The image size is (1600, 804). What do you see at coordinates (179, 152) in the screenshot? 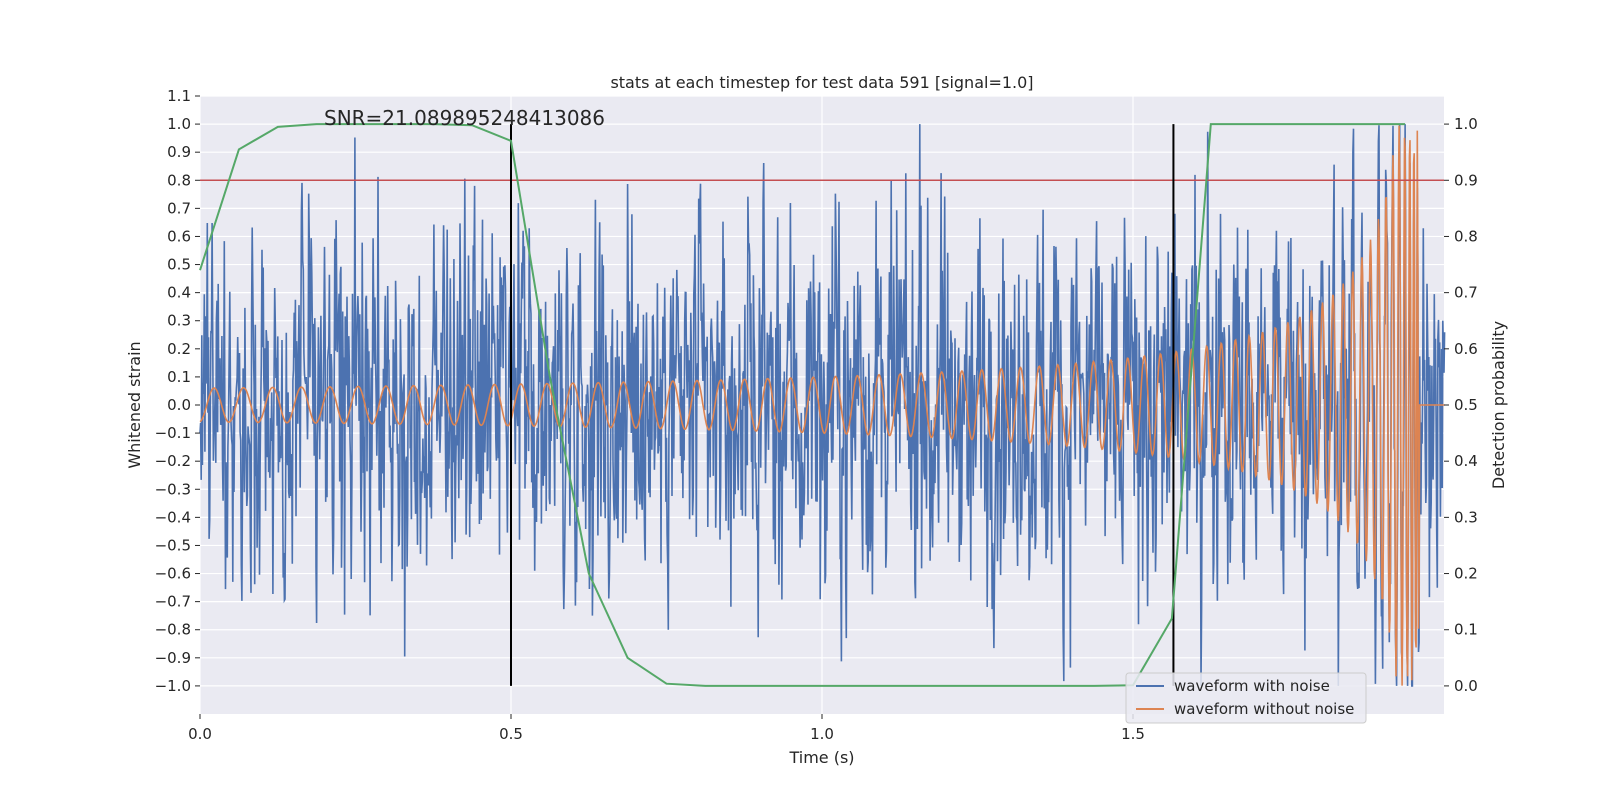
I see `y-tick-label: 0.9` at bounding box center [179, 152].